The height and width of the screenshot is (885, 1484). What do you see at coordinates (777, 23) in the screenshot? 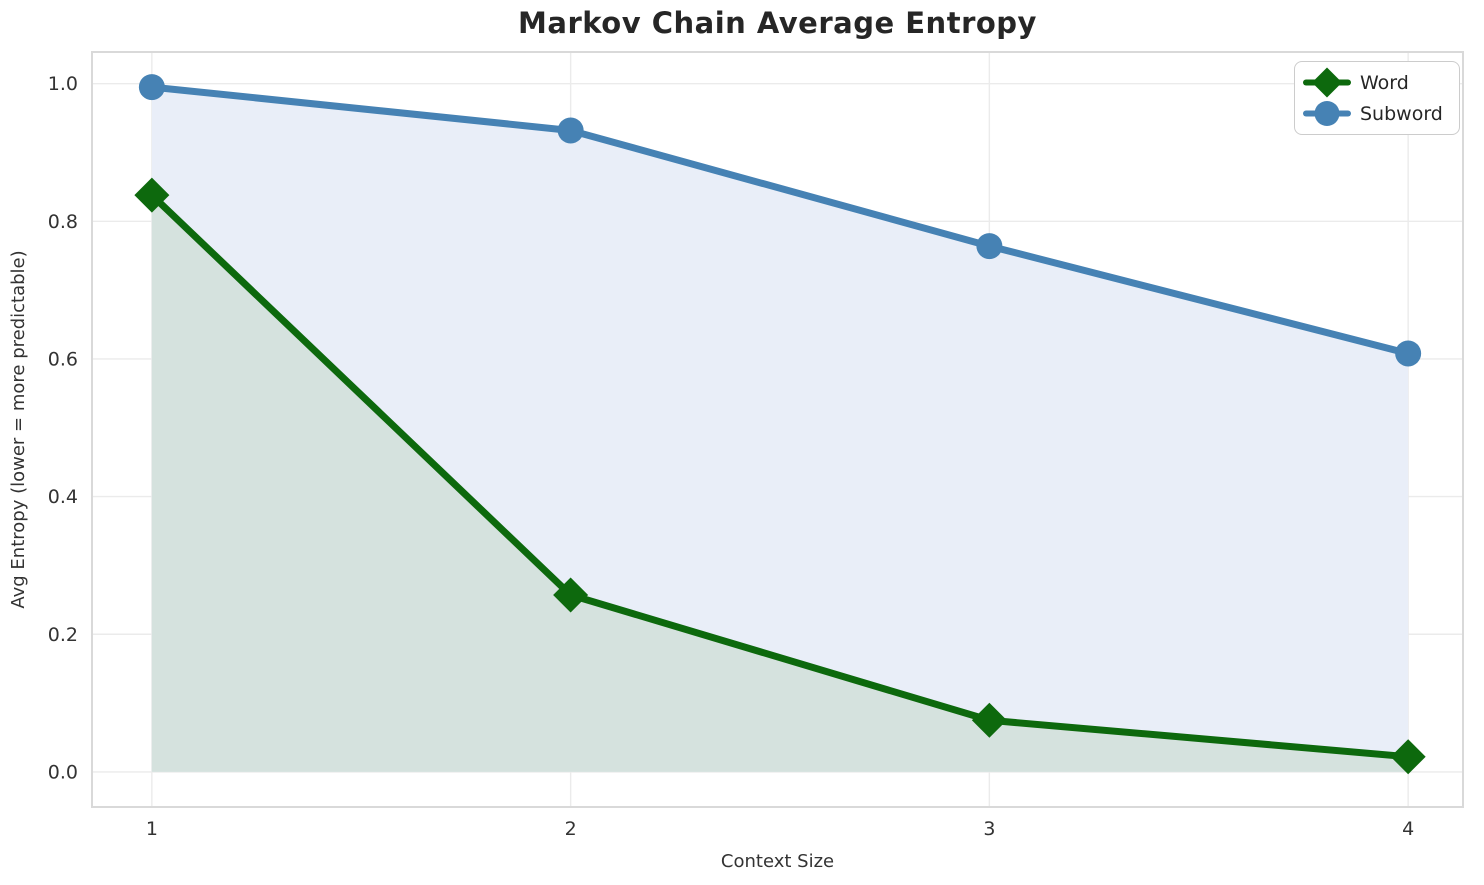
I see `chart-title: Markov Chain Average Entropy` at bounding box center [777, 23].